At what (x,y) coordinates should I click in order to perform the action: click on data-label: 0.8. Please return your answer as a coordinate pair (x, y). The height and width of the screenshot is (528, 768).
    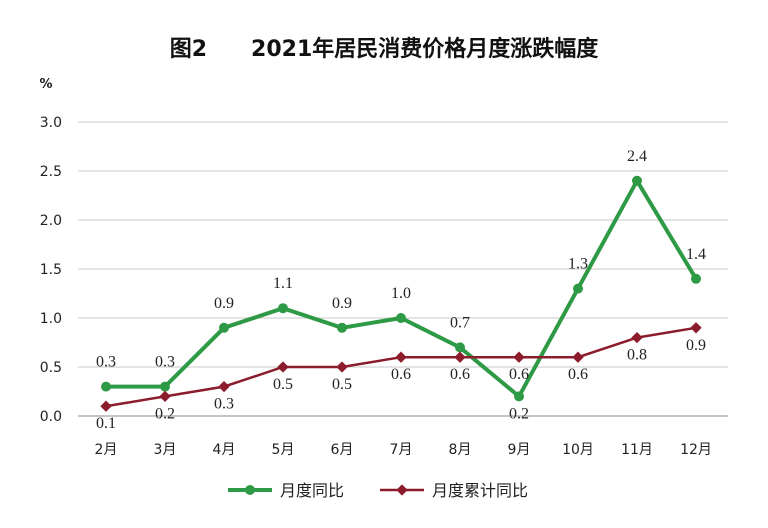
    Looking at the image, I should click on (637, 355).